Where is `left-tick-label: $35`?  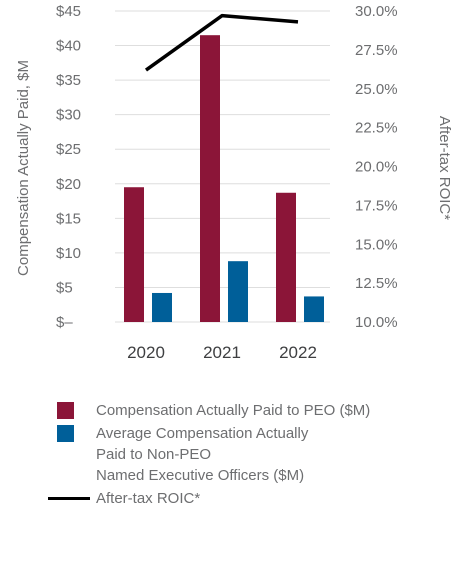
left-tick-label: $35 is located at coordinates (68, 80).